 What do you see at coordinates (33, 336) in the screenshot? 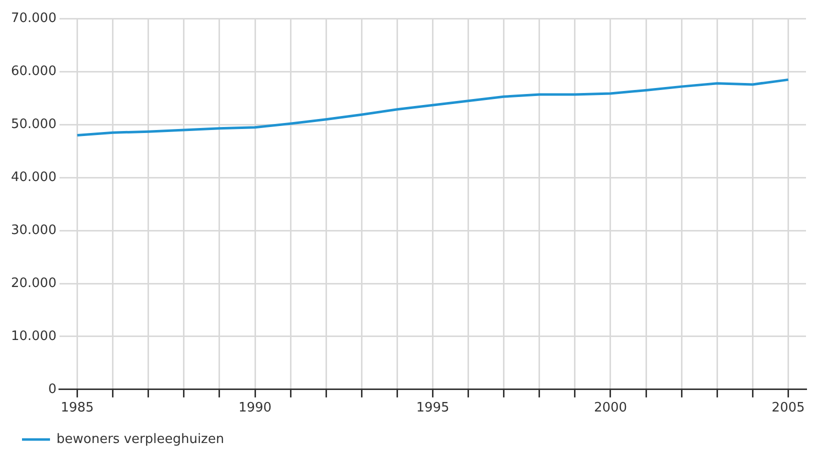
I see `y-tick-label: 10.000` at bounding box center [33, 336].